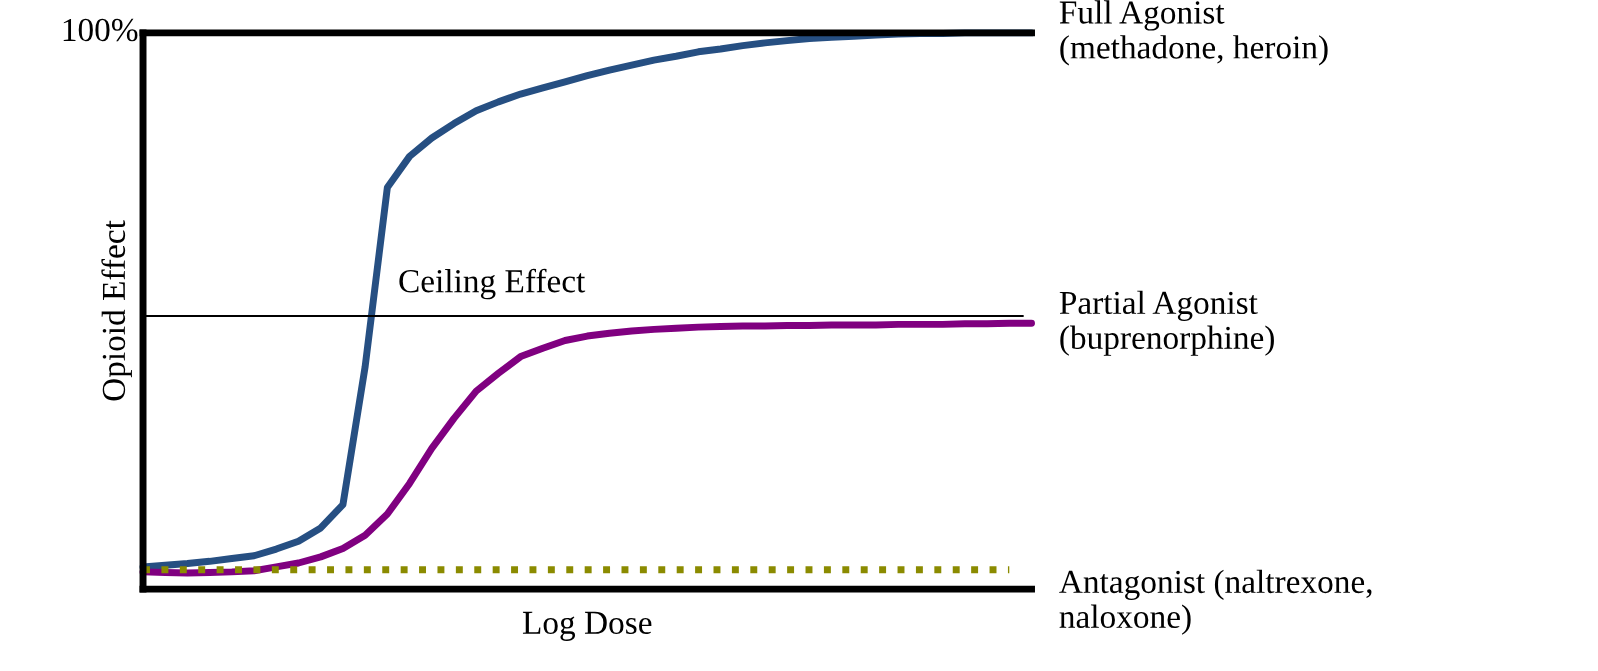 The image size is (1598, 671). What do you see at coordinates (1166, 323) in the screenshot?
I see `series-label: Partial Agonist (buprenorphine)` at bounding box center [1166, 323].